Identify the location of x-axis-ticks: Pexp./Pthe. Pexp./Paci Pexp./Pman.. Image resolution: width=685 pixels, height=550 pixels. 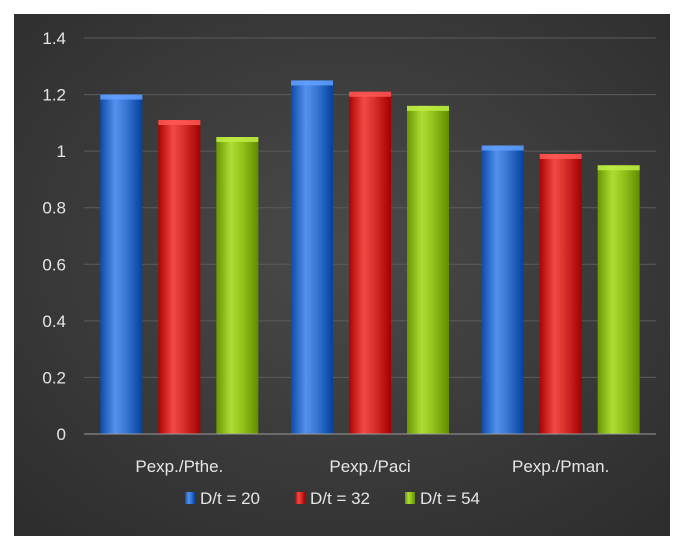
(372, 466).